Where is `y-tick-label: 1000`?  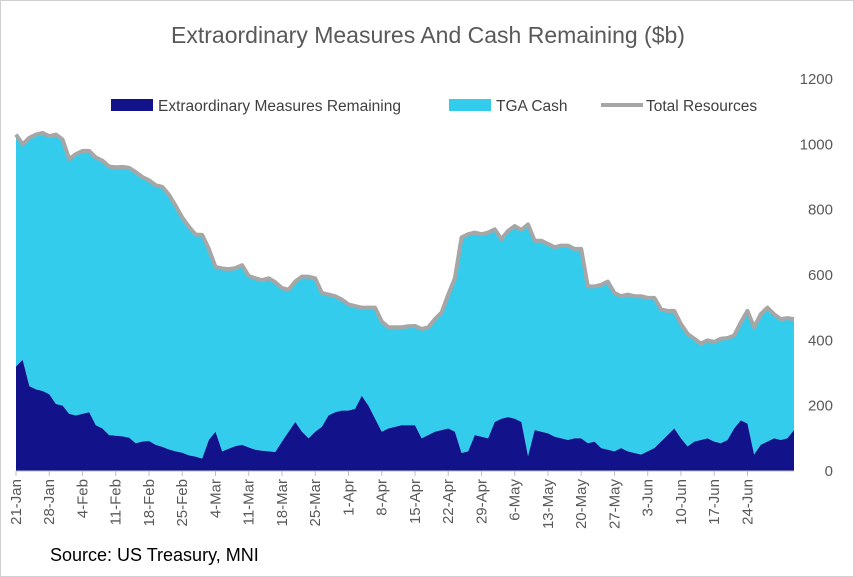 y-tick-label: 1000 is located at coordinates (816, 144).